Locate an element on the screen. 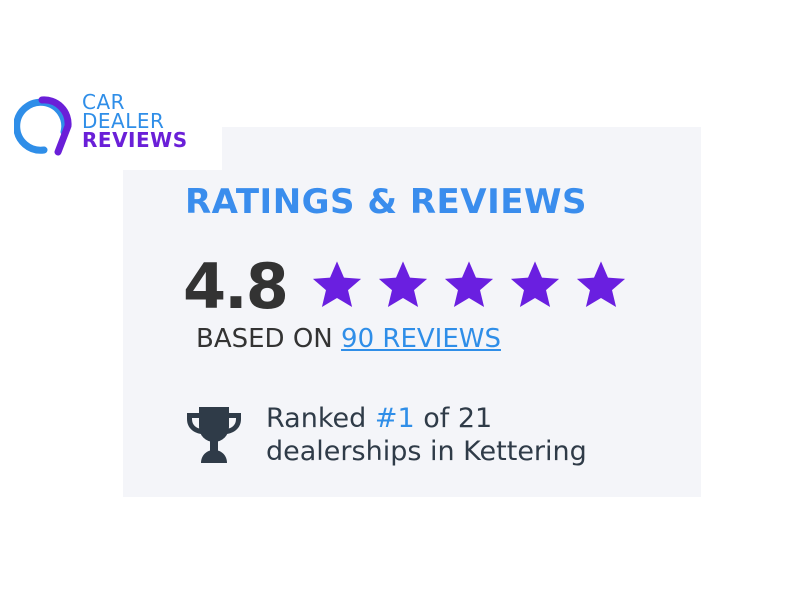  rank-text: Ranked #1 of 21 dealerships in Kettering is located at coordinates (426, 435).